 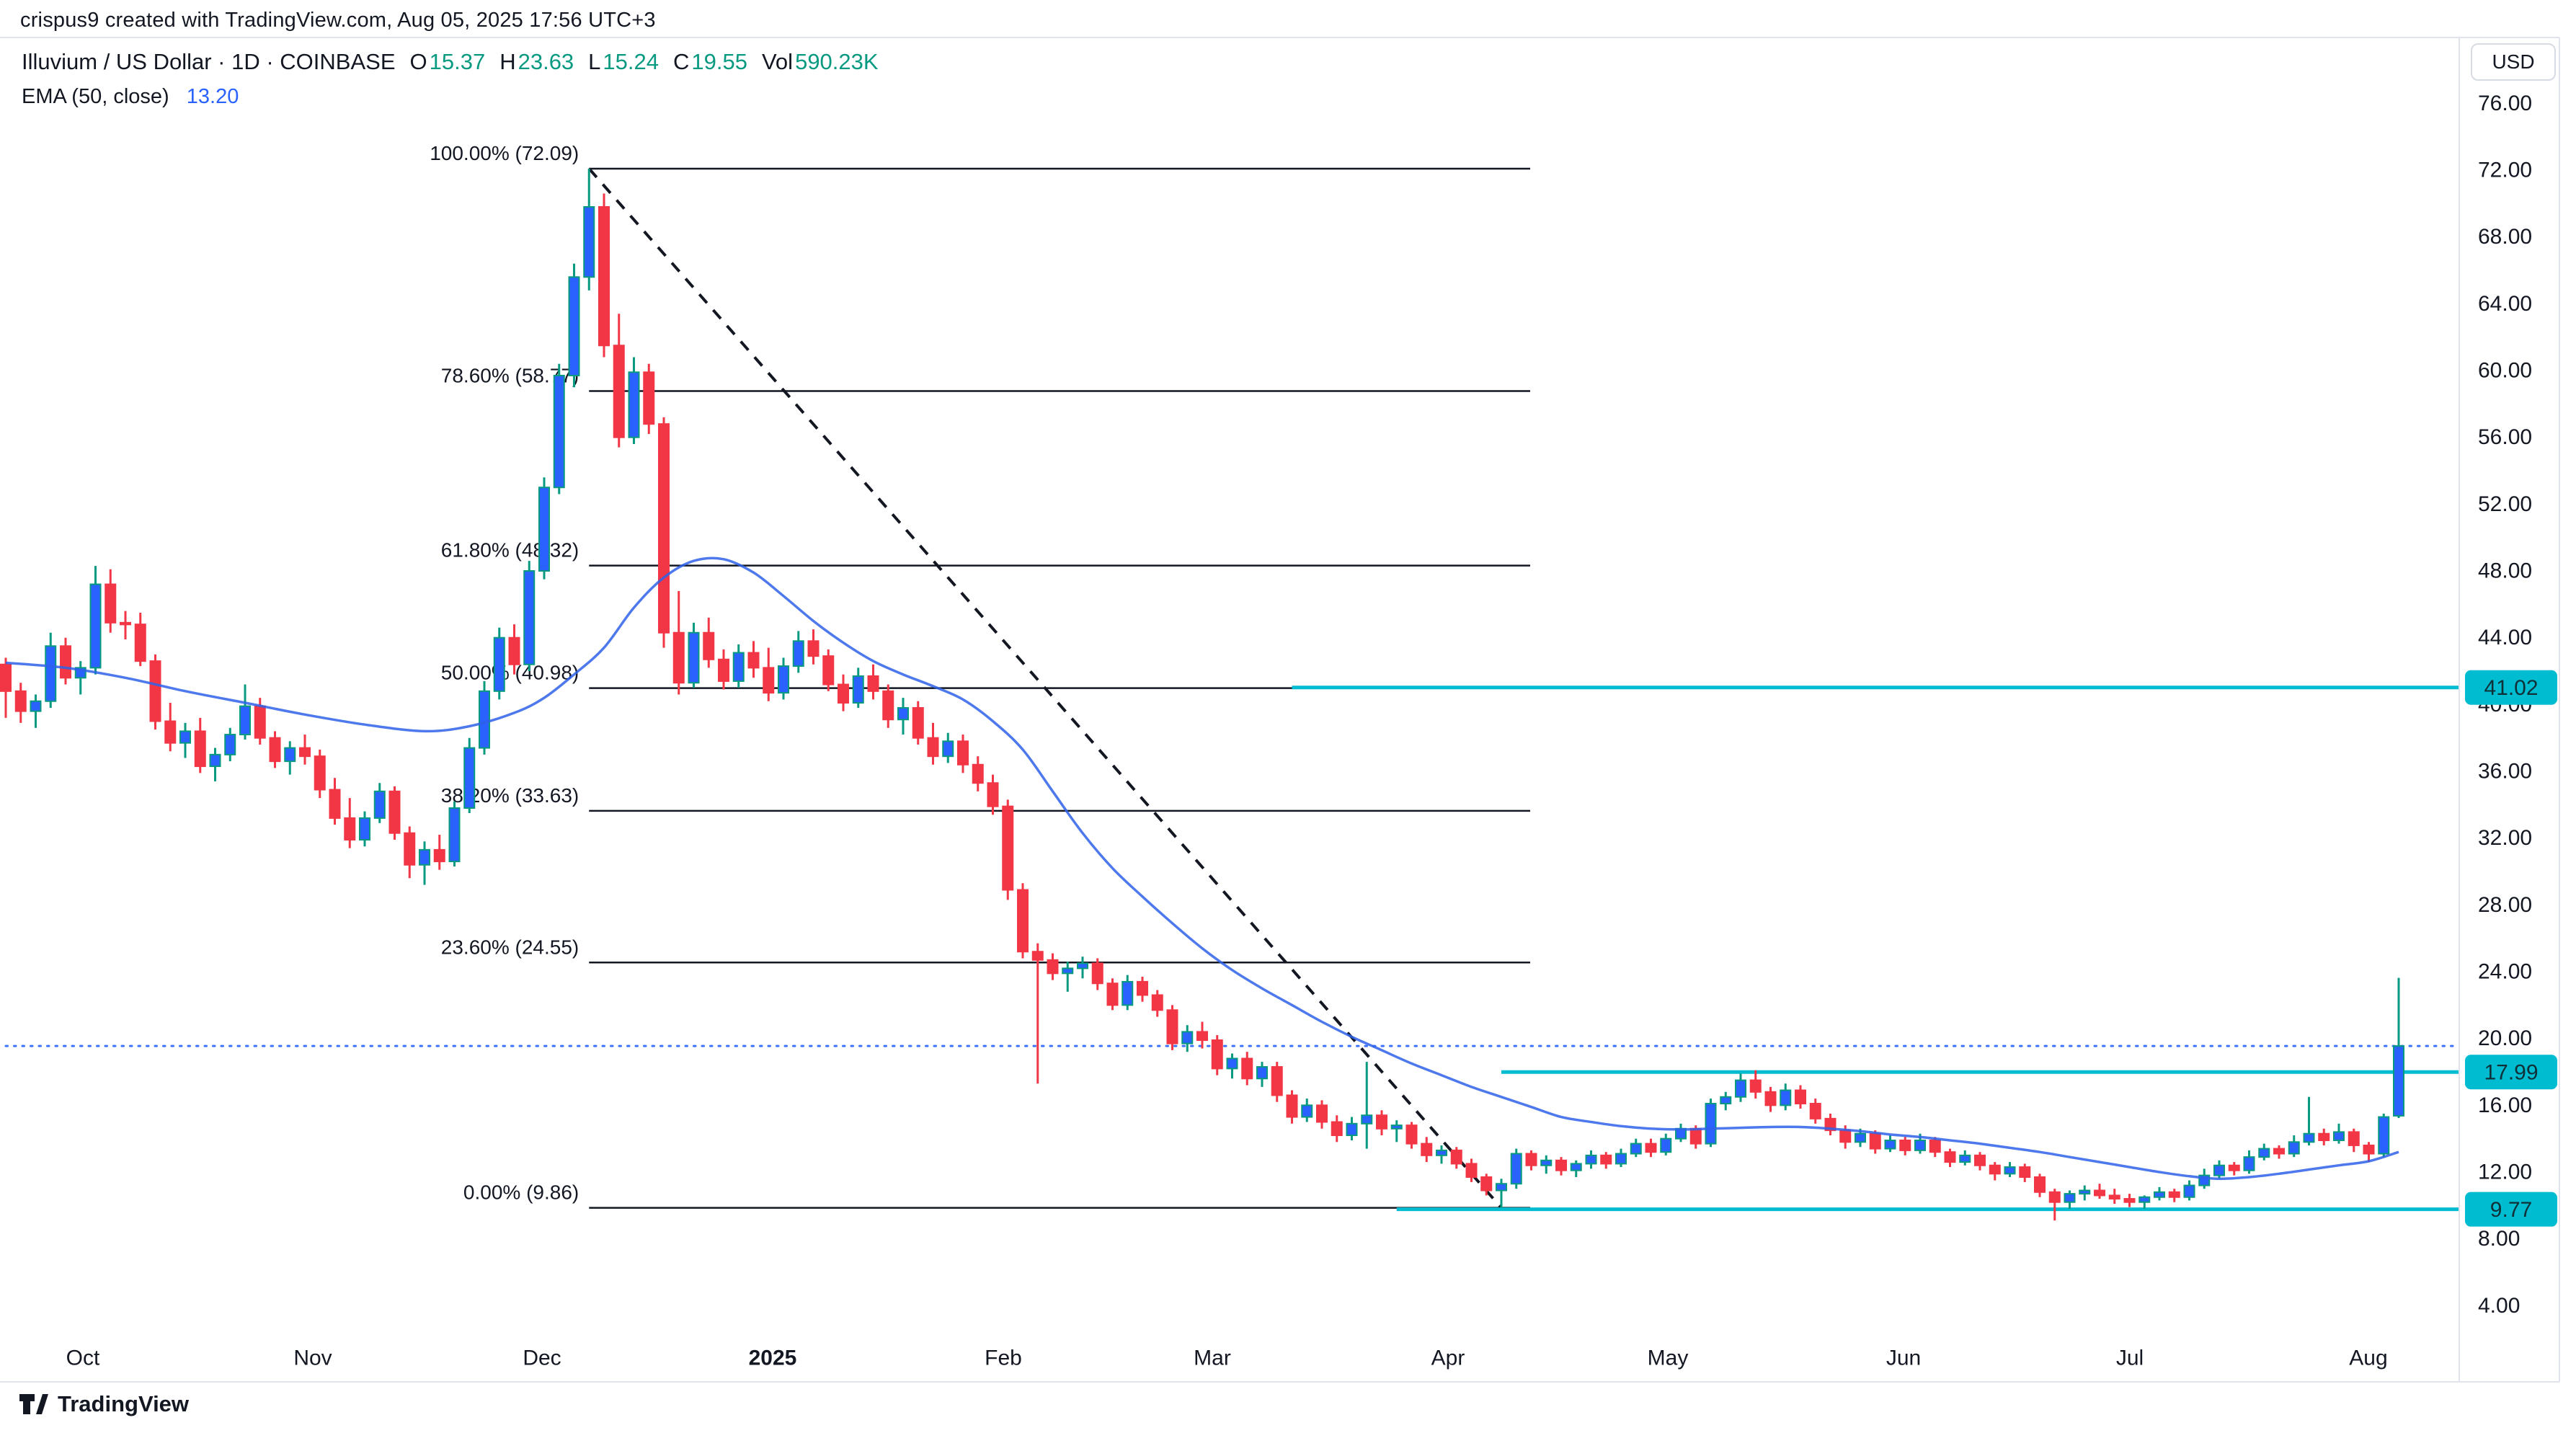 What do you see at coordinates (2509, 709) in the screenshot?
I see `price-axis-scale` at bounding box center [2509, 709].